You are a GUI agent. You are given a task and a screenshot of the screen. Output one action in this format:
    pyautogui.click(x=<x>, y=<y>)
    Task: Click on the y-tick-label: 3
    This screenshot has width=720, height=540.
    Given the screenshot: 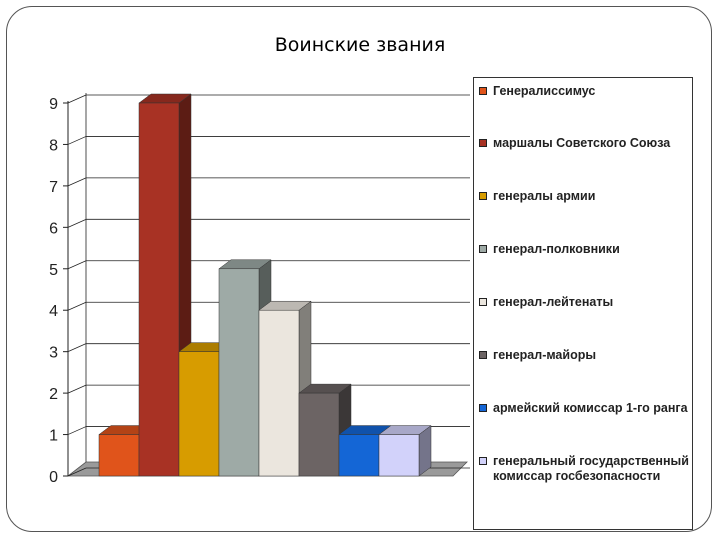 What is the action you would take?
    pyautogui.click(x=53, y=353)
    